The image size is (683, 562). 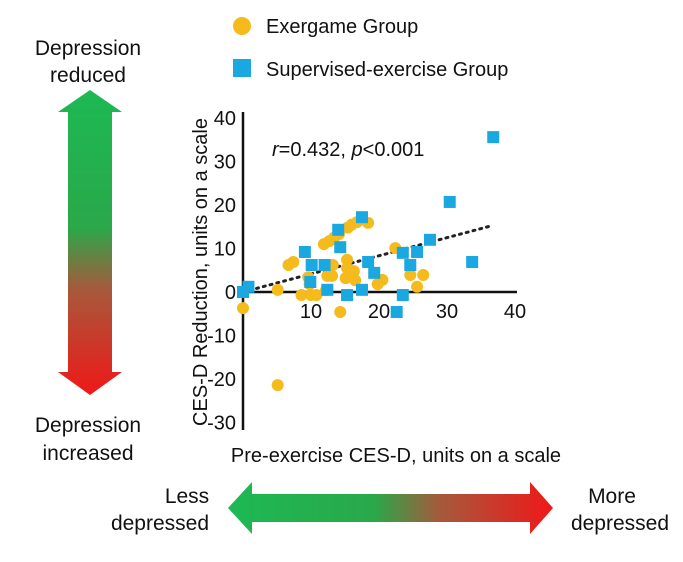 What do you see at coordinates (87, 453) in the screenshot?
I see `bottom-label-line2: increased` at bounding box center [87, 453].